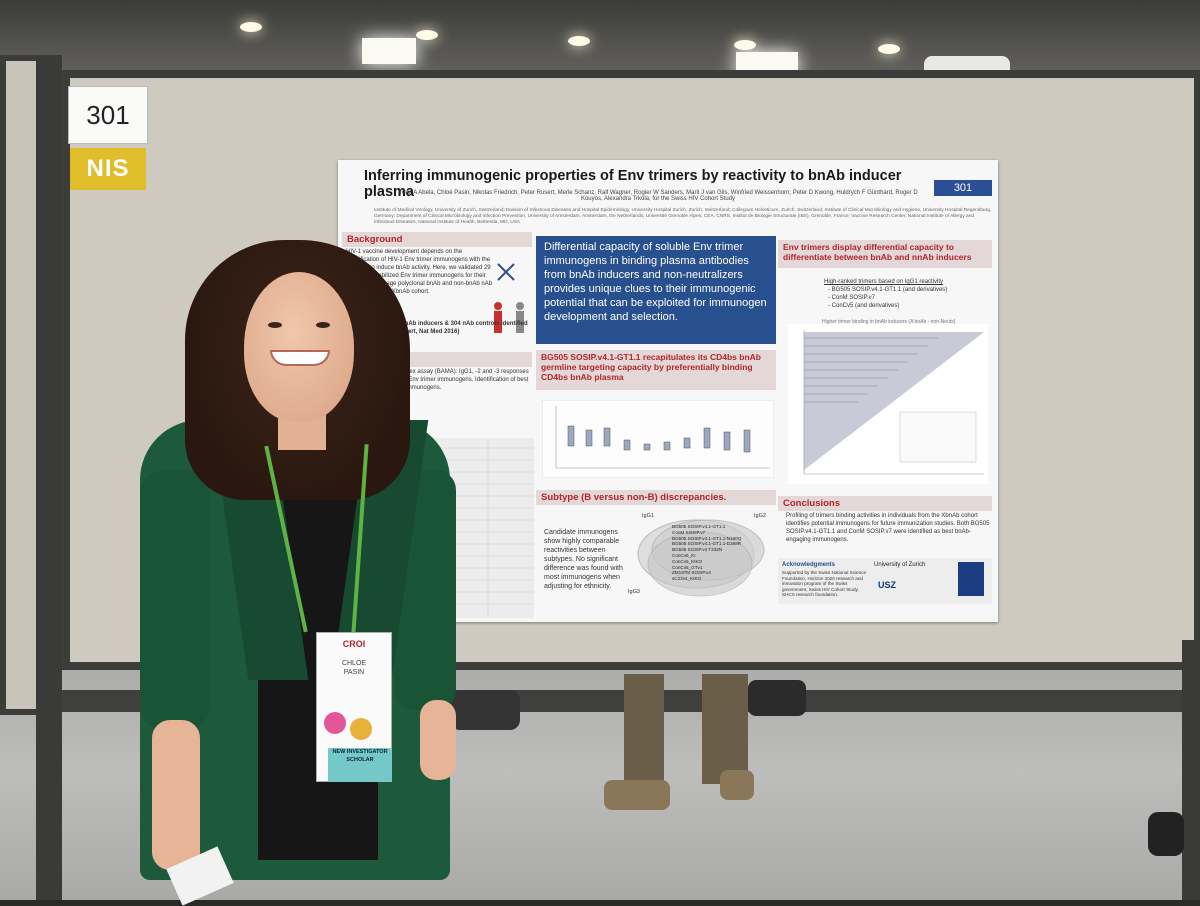 This screenshot has height=906, width=1200. What do you see at coordinates (656, 497) in the screenshot?
I see `result2-heading: Subtype (B versus non-B) discrepancies.` at bounding box center [656, 497].